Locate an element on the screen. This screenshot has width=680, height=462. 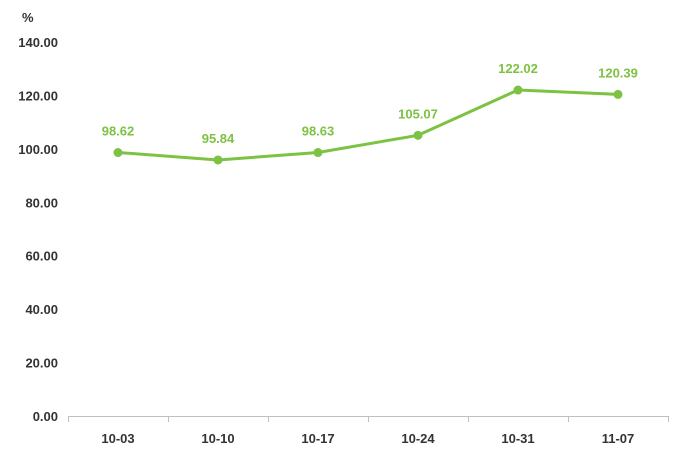
y-tick-label: 100.00 is located at coordinates (38, 149).